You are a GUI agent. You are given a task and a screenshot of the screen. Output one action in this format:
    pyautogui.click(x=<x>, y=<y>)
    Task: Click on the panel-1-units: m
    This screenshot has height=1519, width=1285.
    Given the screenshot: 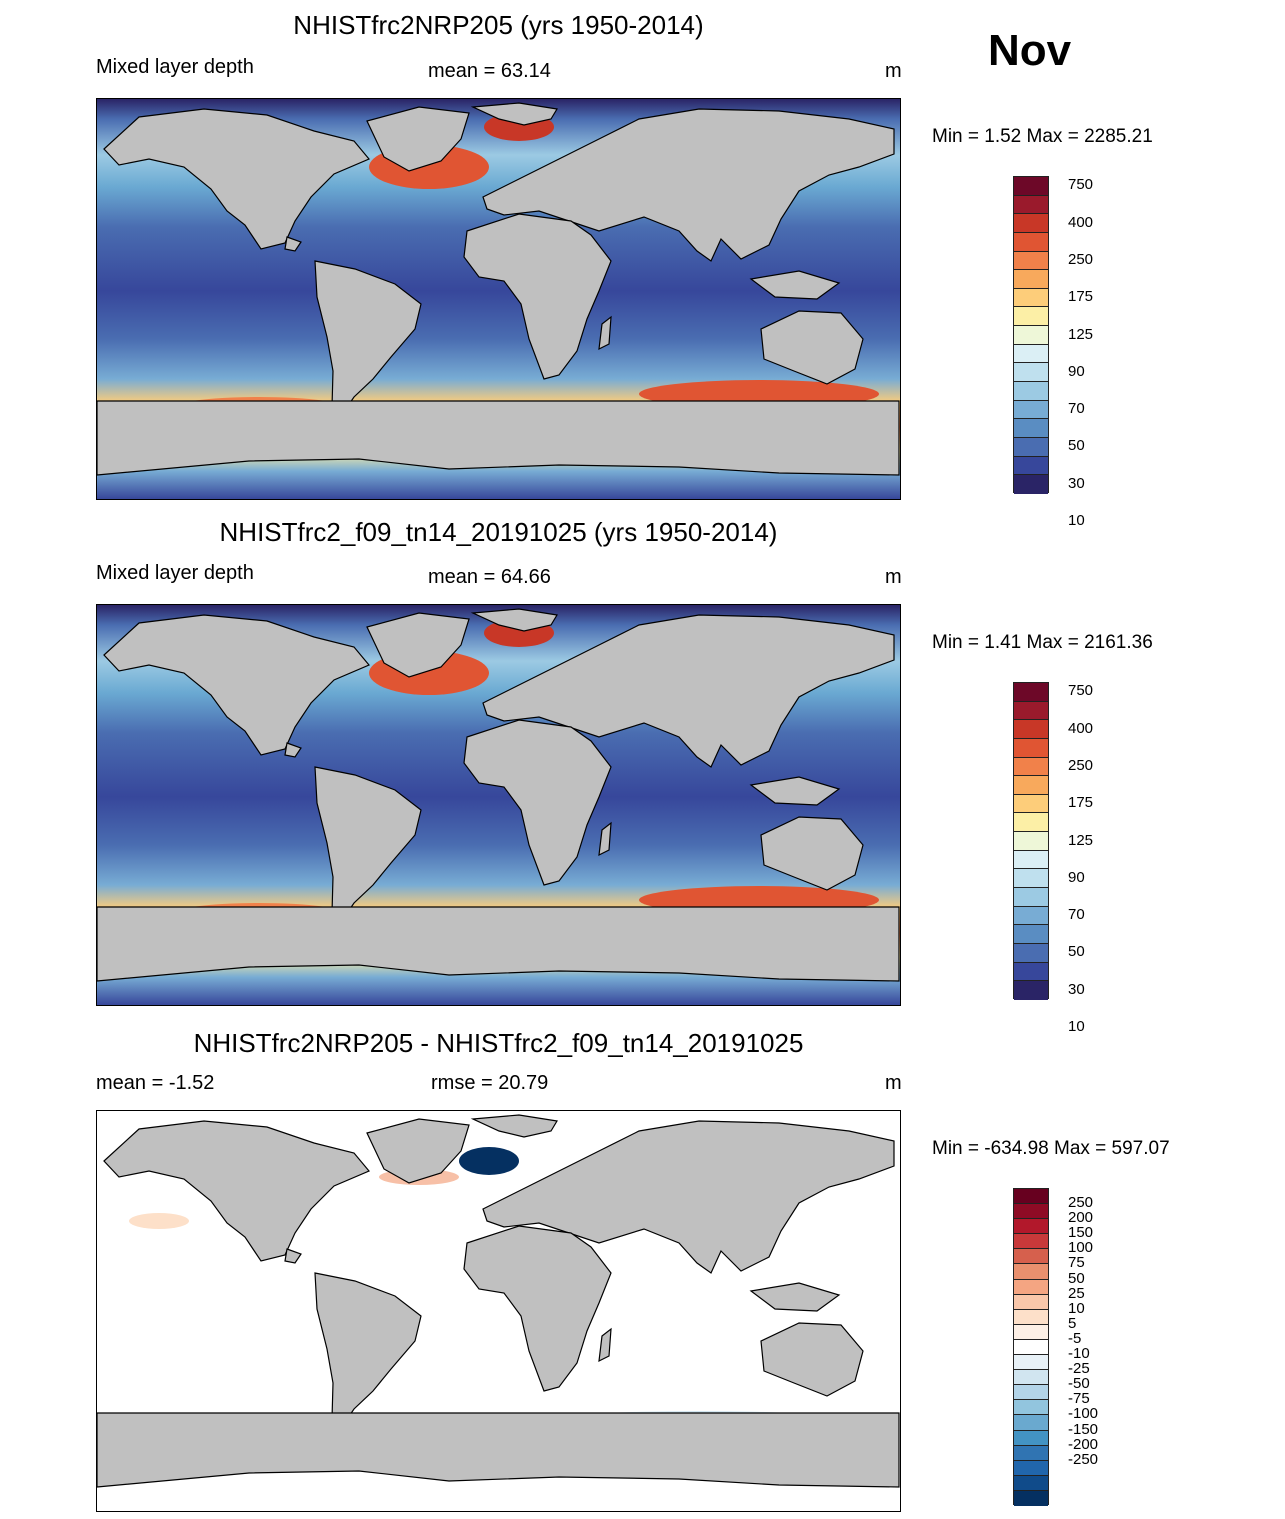 What is the action you would take?
    pyautogui.click(x=893, y=71)
    